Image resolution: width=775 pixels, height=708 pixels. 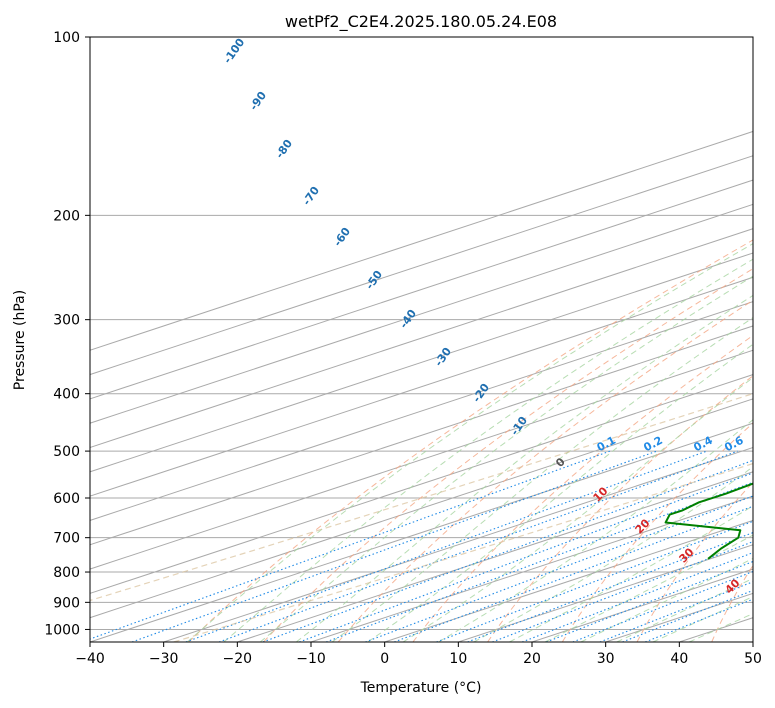 What do you see at coordinates (606, 659) in the screenshot?
I see `x-tick-label: 30` at bounding box center [606, 659].